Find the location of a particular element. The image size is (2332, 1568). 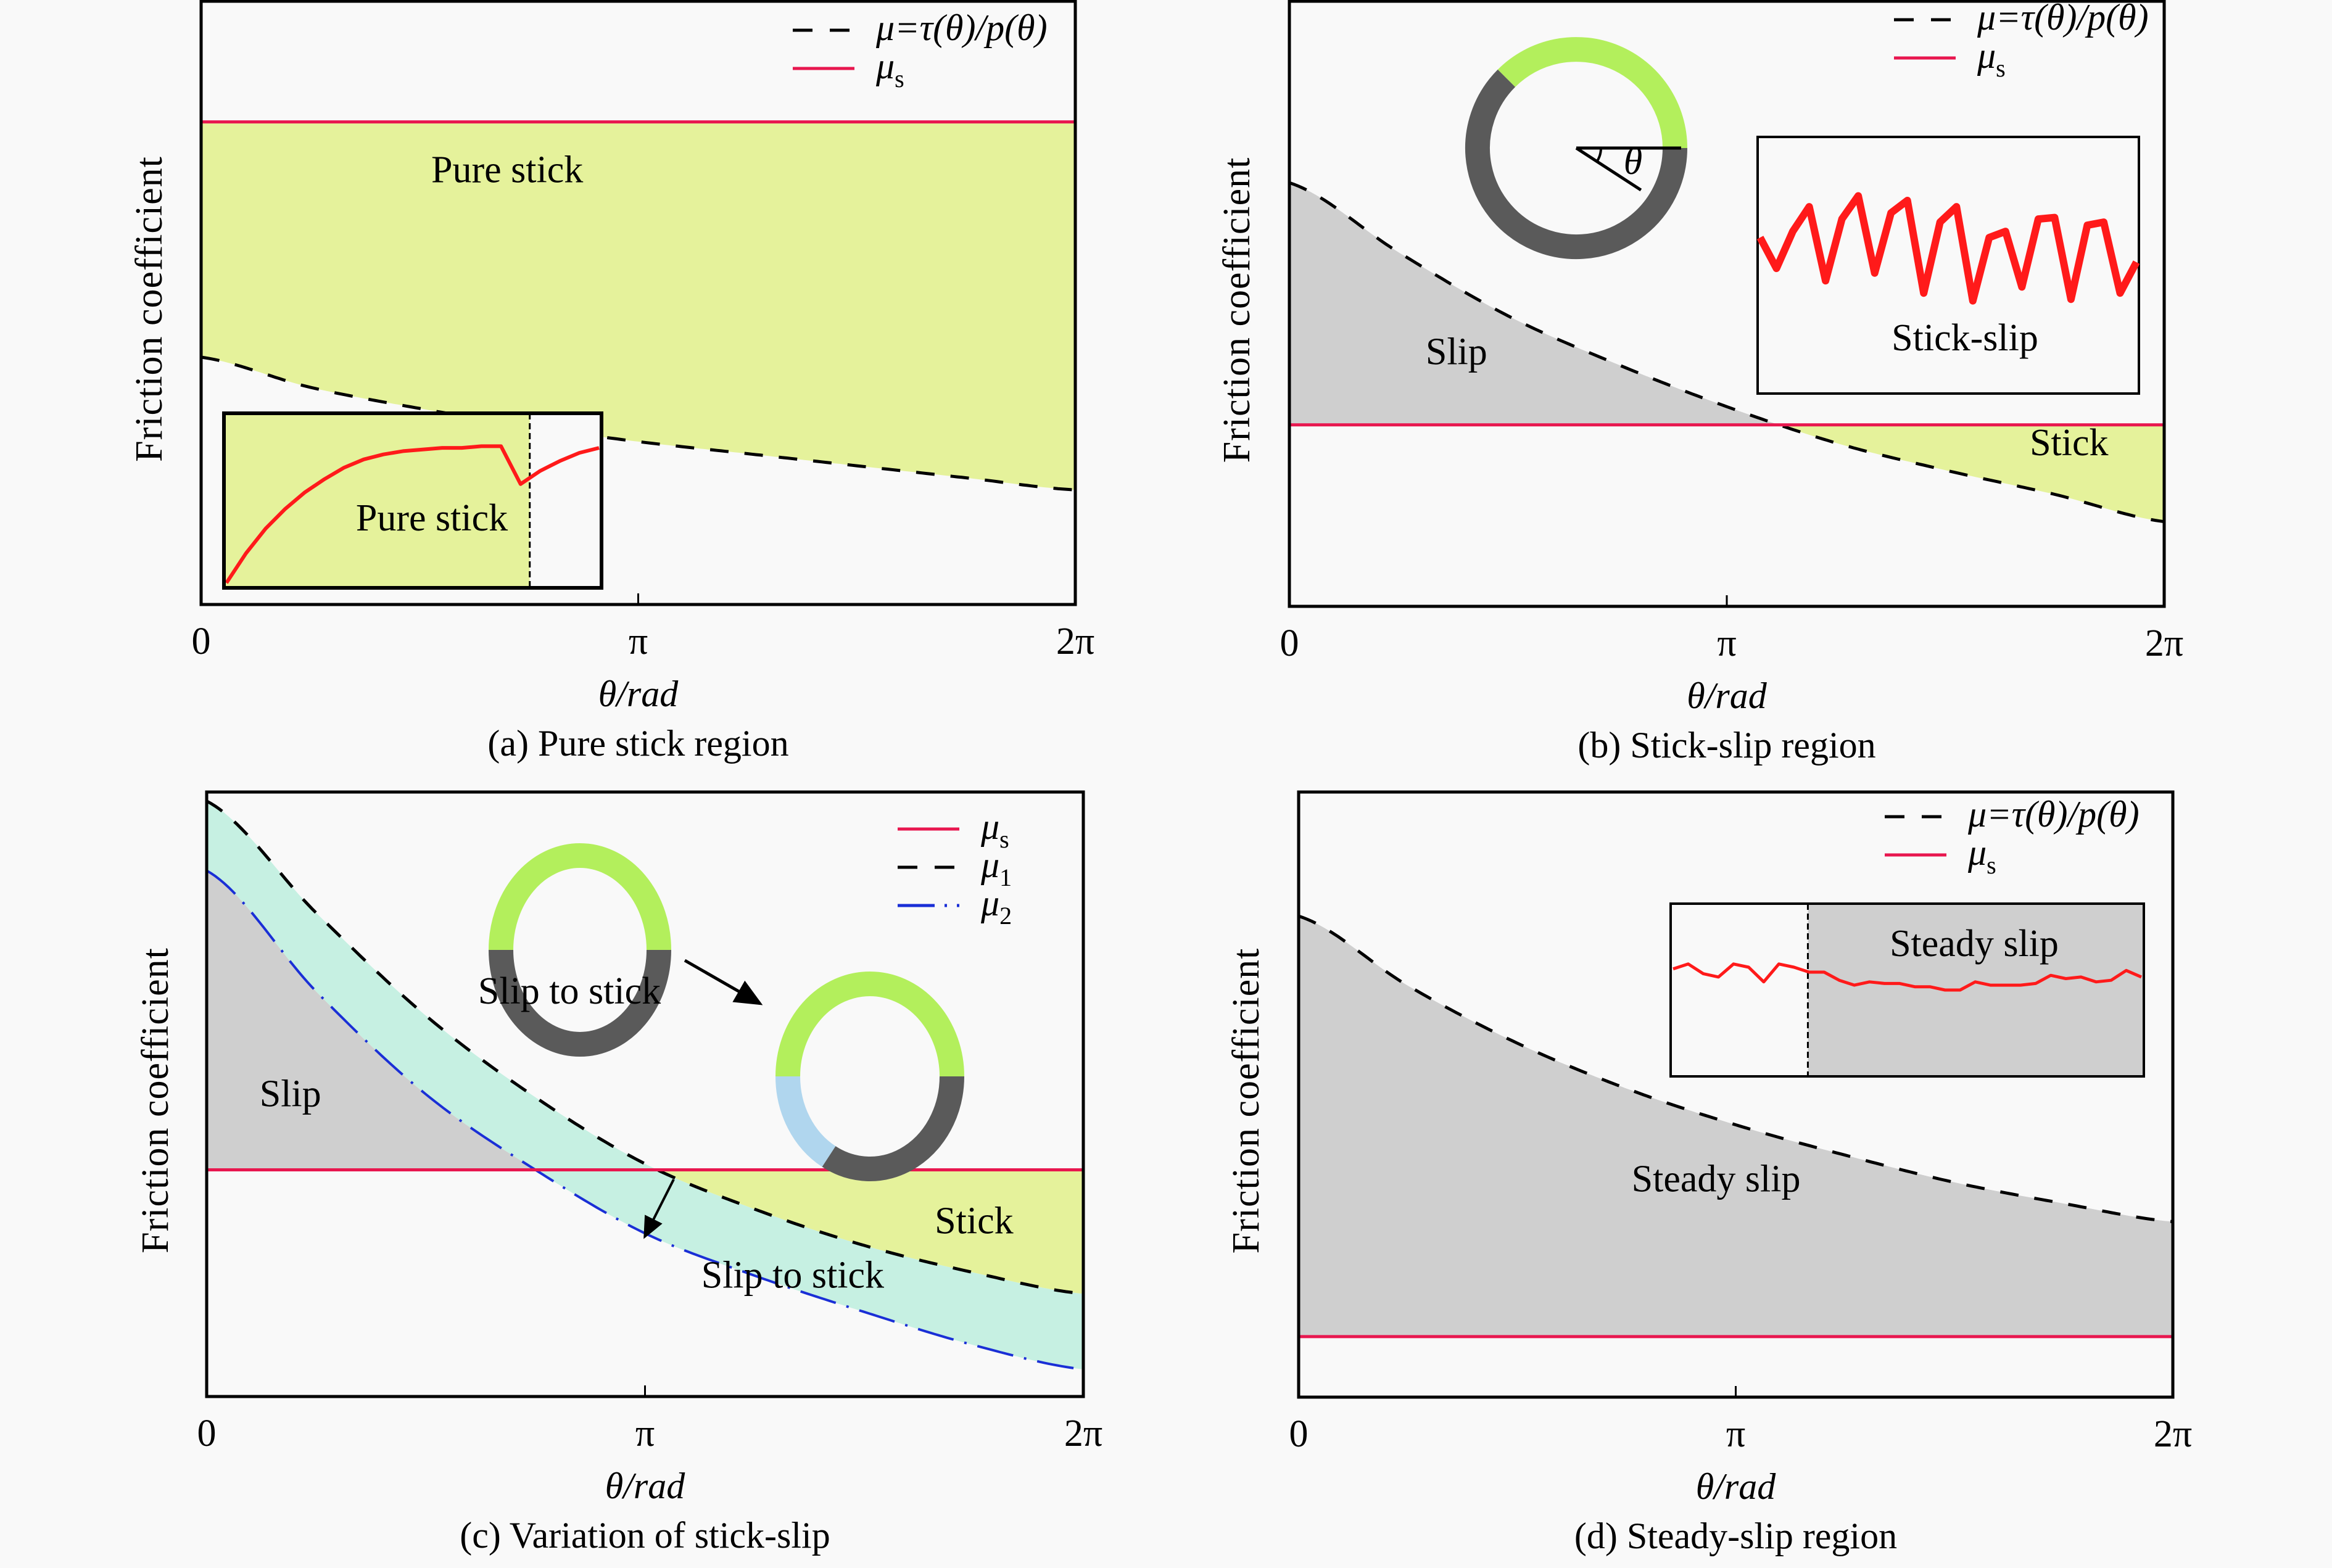

legend-label-2: μ2 is located at coordinates (996, 906).